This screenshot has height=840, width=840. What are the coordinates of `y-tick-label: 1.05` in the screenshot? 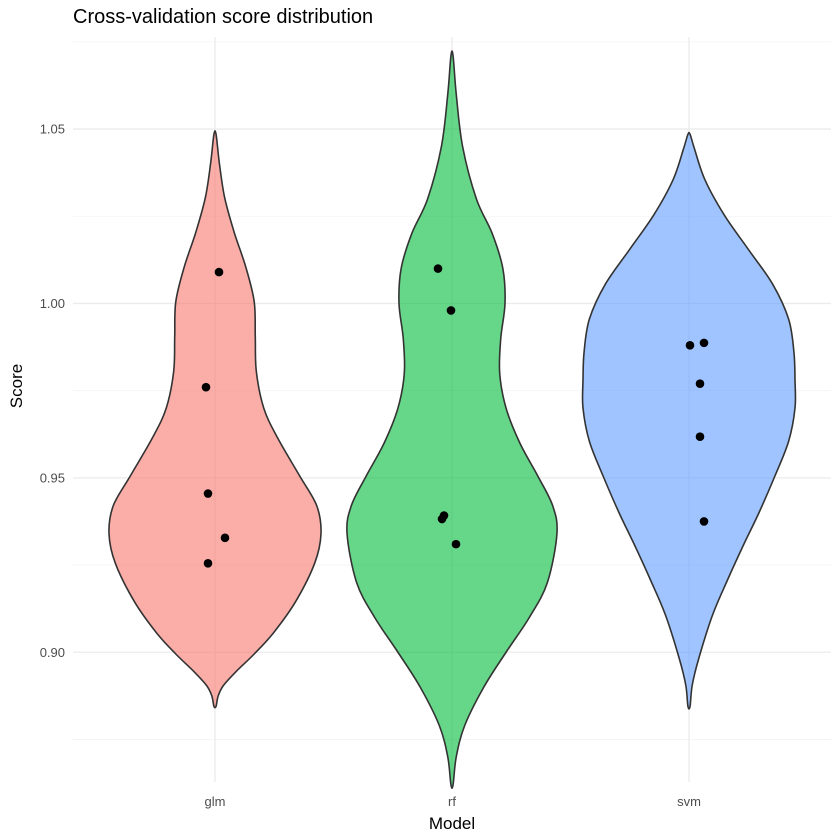 It's located at (52, 129).